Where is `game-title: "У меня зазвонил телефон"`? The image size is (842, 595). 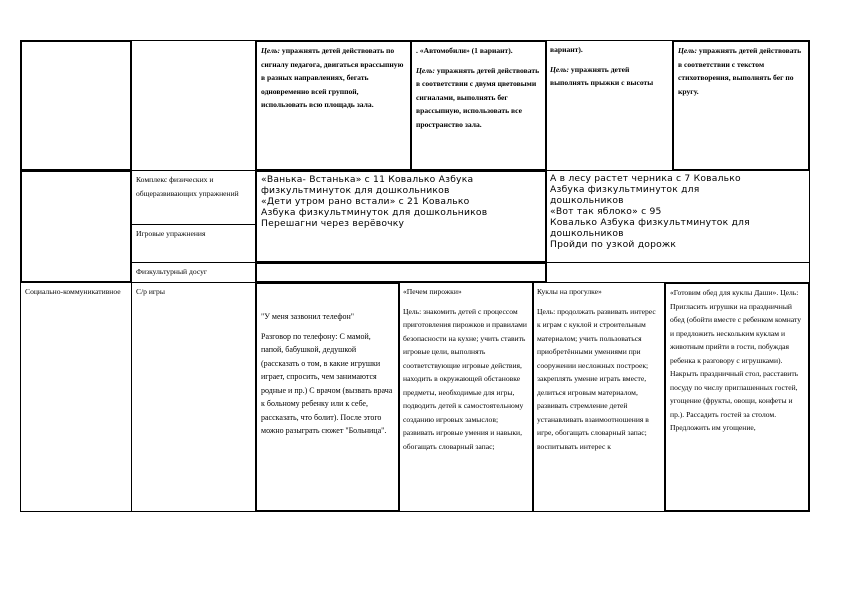
game-title: "У меня зазвонил телефон" is located at coordinates (308, 316).